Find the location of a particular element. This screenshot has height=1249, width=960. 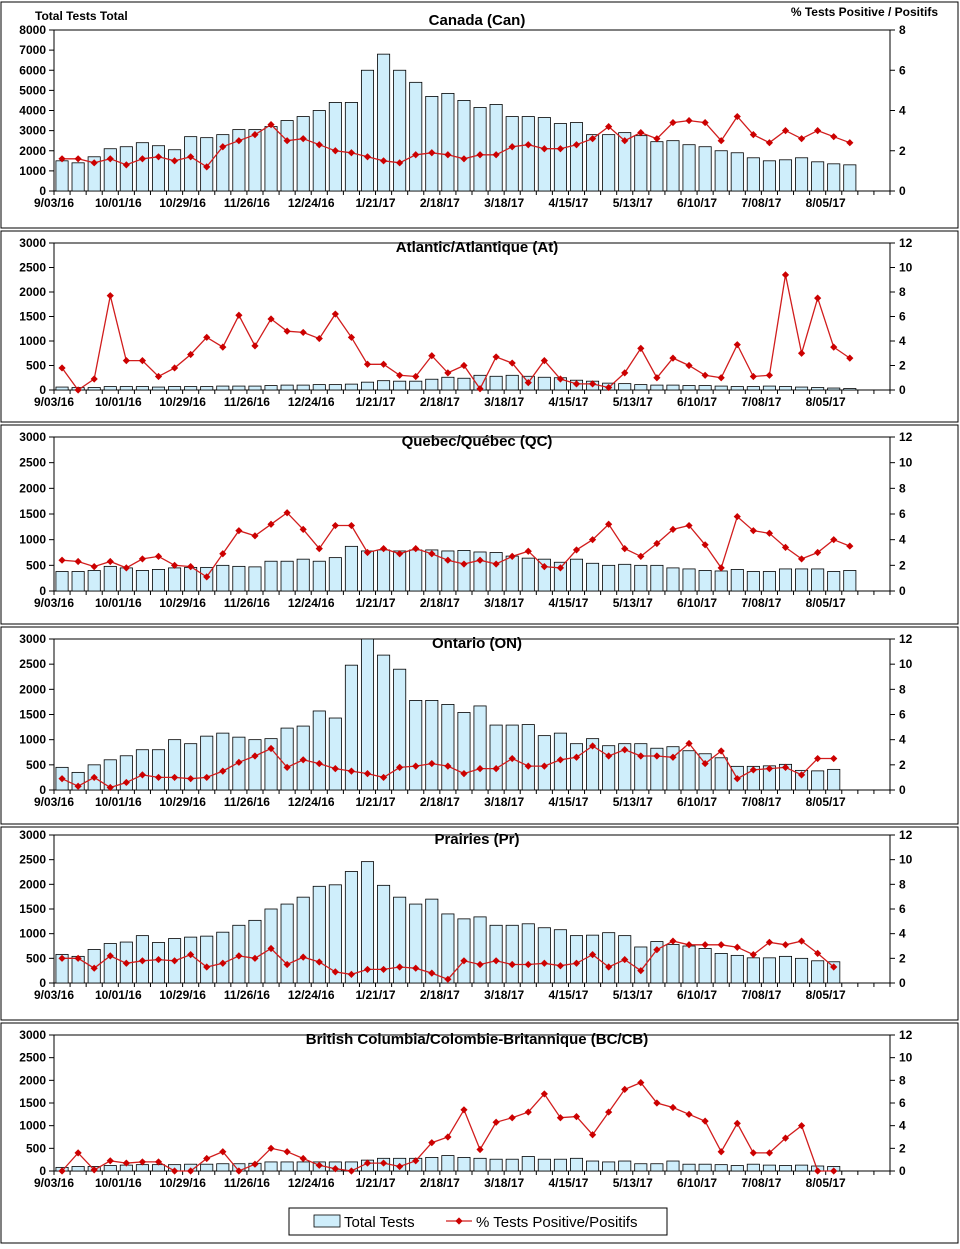

y-right-tick-label: 10 is located at coordinates (906, 664).